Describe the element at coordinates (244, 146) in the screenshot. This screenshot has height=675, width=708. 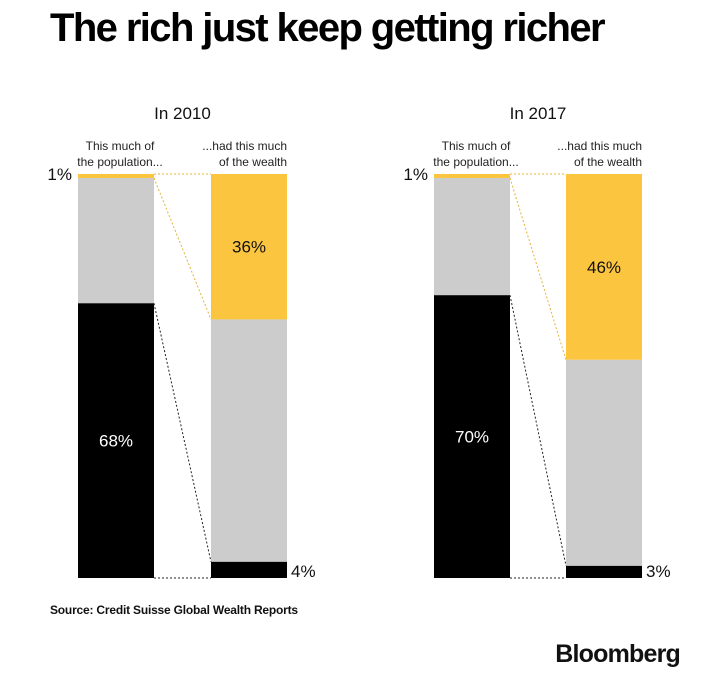
I see `panel-1-wealth-header-line: ...had this much` at that location.